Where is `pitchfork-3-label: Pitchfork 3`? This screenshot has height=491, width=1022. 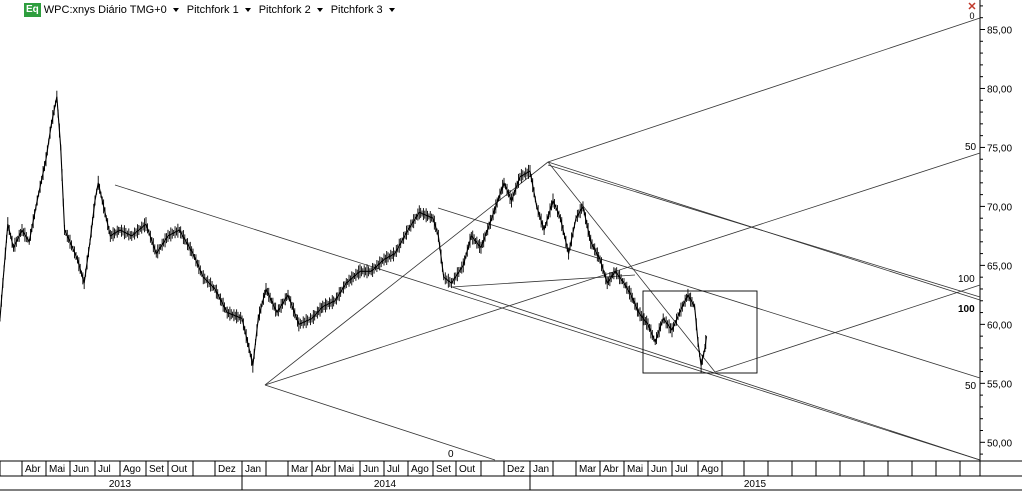 pitchfork-3-label: Pitchfork 3 is located at coordinates (356, 10).